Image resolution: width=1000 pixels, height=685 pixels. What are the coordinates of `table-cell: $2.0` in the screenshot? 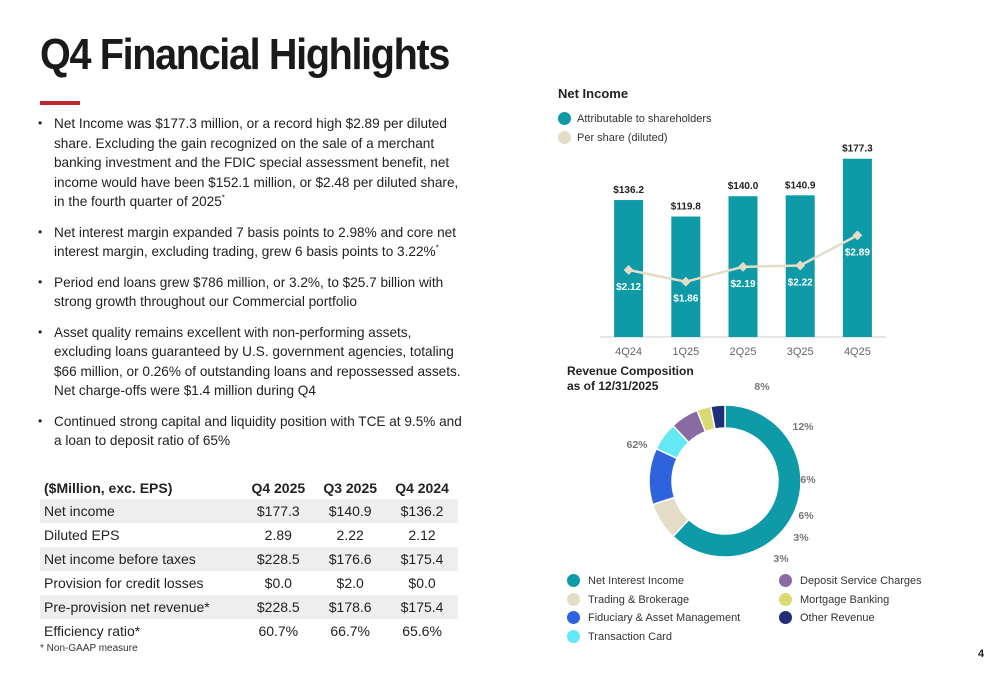 It's located at (350, 583).